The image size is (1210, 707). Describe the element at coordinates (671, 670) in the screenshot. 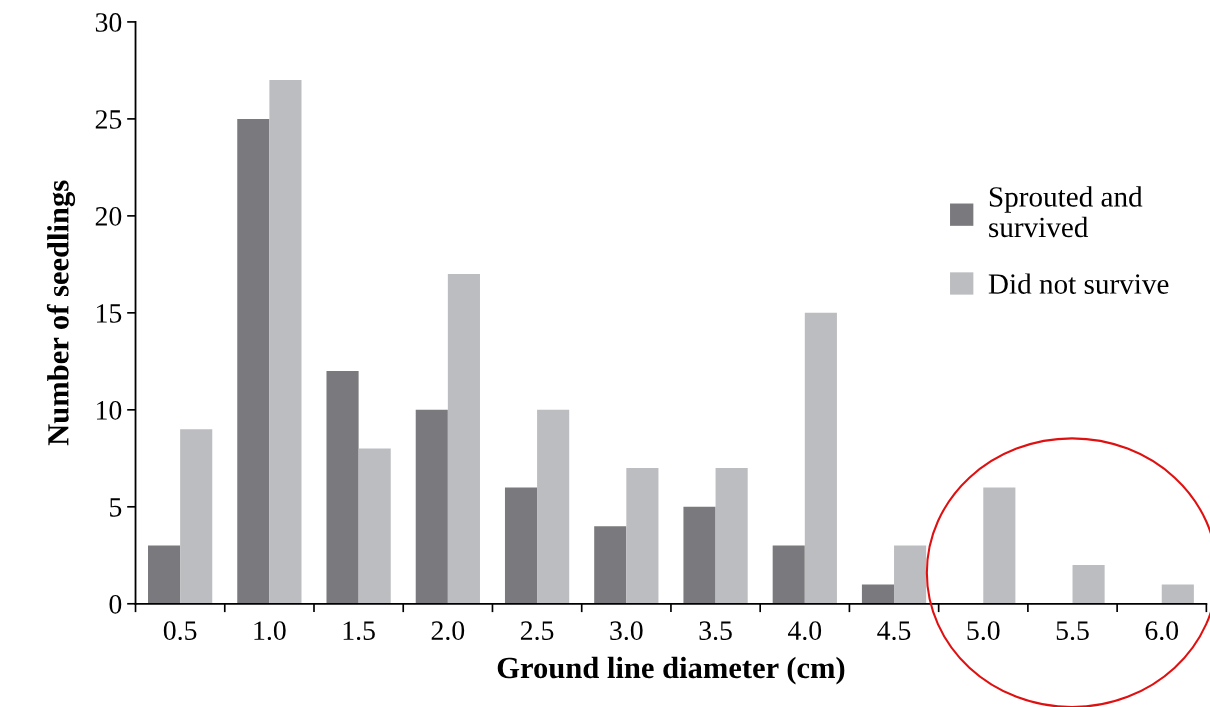

I see `x-axis-title: Ground line diameter (cm)` at that location.